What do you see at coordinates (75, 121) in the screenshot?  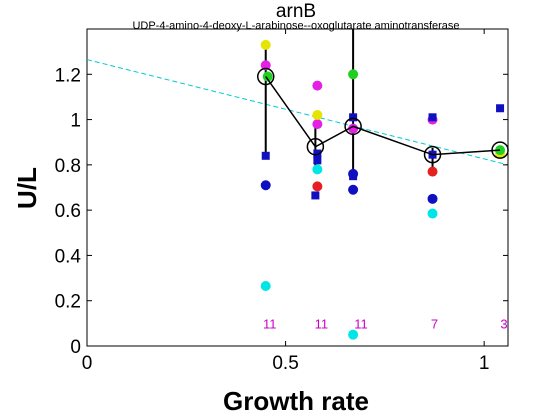 I see `y-tick-label: 1` at bounding box center [75, 121].